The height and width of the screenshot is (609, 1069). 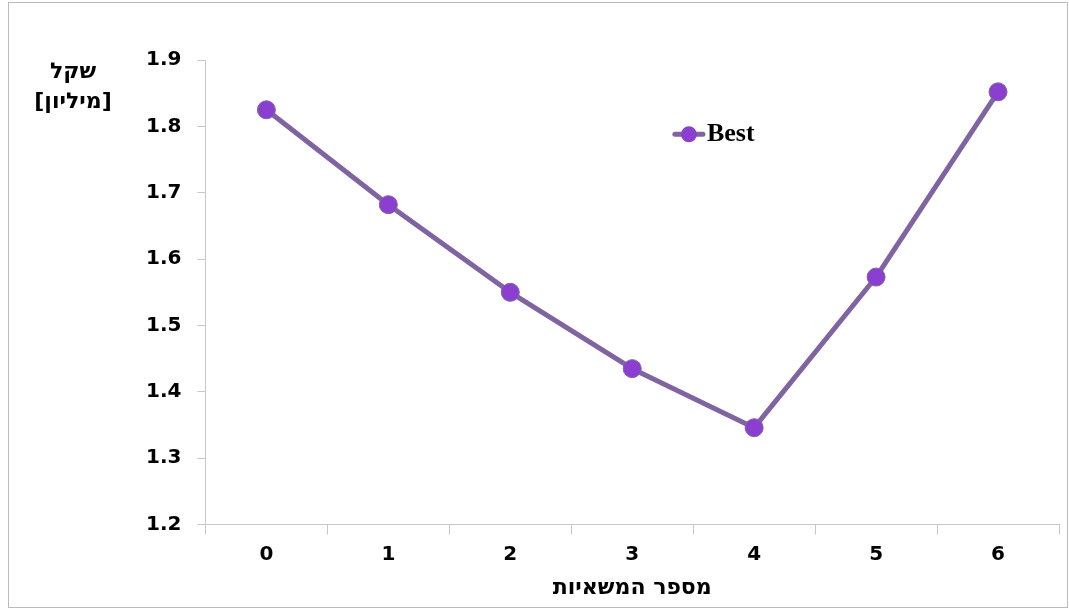 I want to click on y-tick-label: 1.9, so click(x=163, y=58).